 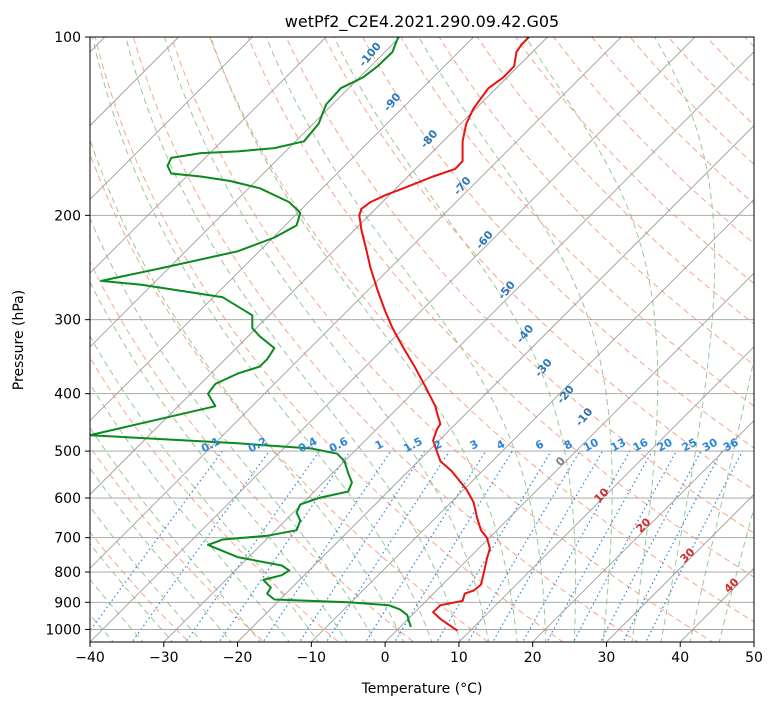 I want to click on x-tick-label: −10, so click(x=312, y=658).